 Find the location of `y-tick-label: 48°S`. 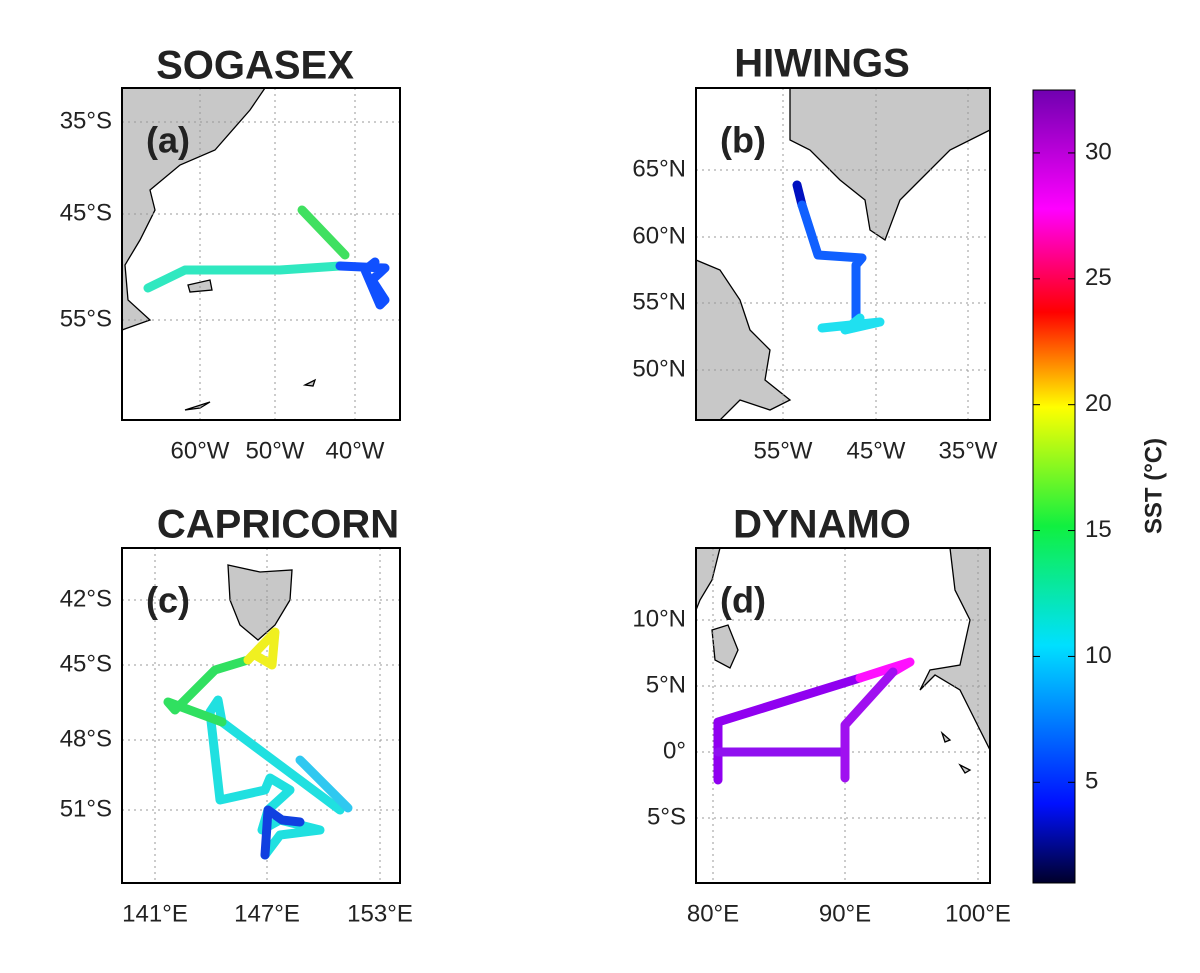

y-tick-label: 48°S is located at coordinates (86, 738).